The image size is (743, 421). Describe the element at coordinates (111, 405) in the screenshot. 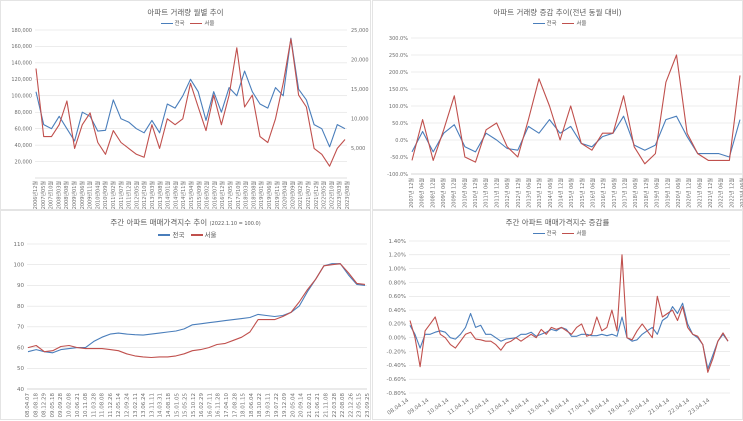

I see `x-tick-label: 11.12.26` at that location.